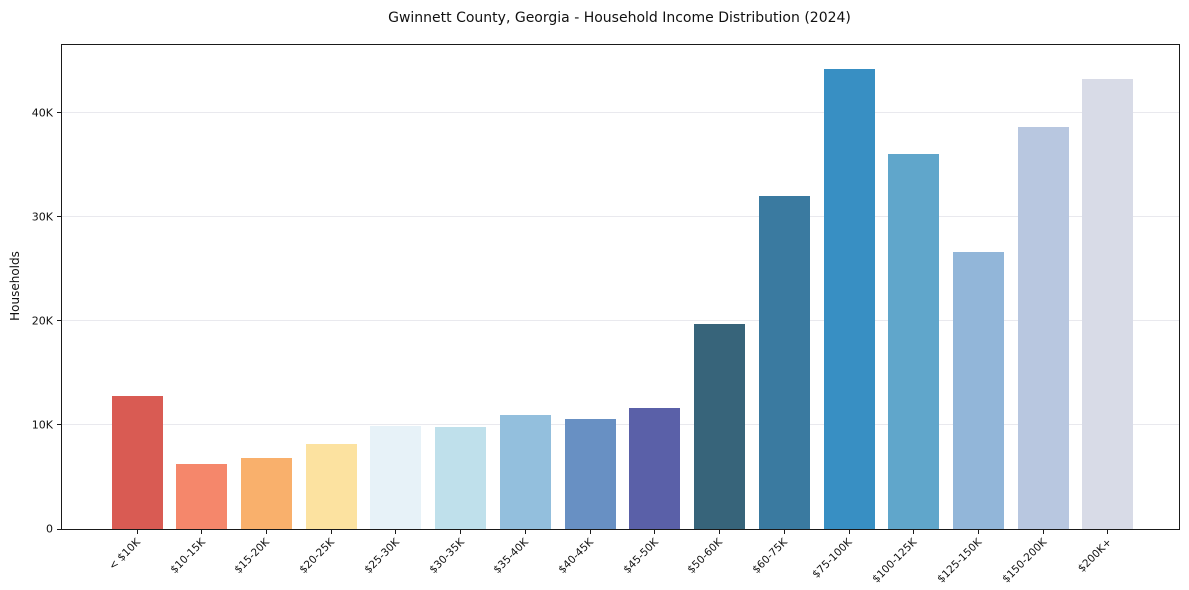 The height and width of the screenshot is (590, 1189). I want to click on bar-$150-200K, so click(1043, 328).